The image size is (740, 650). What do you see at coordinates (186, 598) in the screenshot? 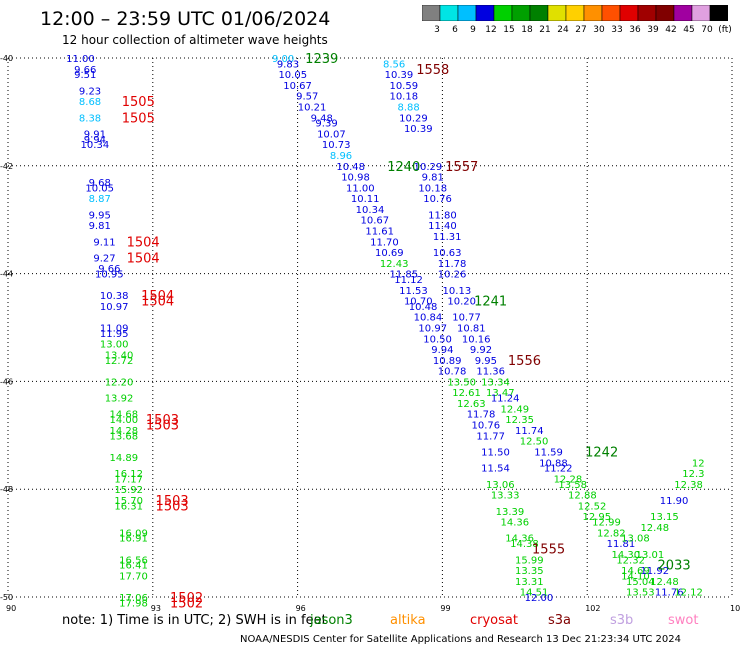
I see `pass-number-label: 1502` at bounding box center [186, 598].